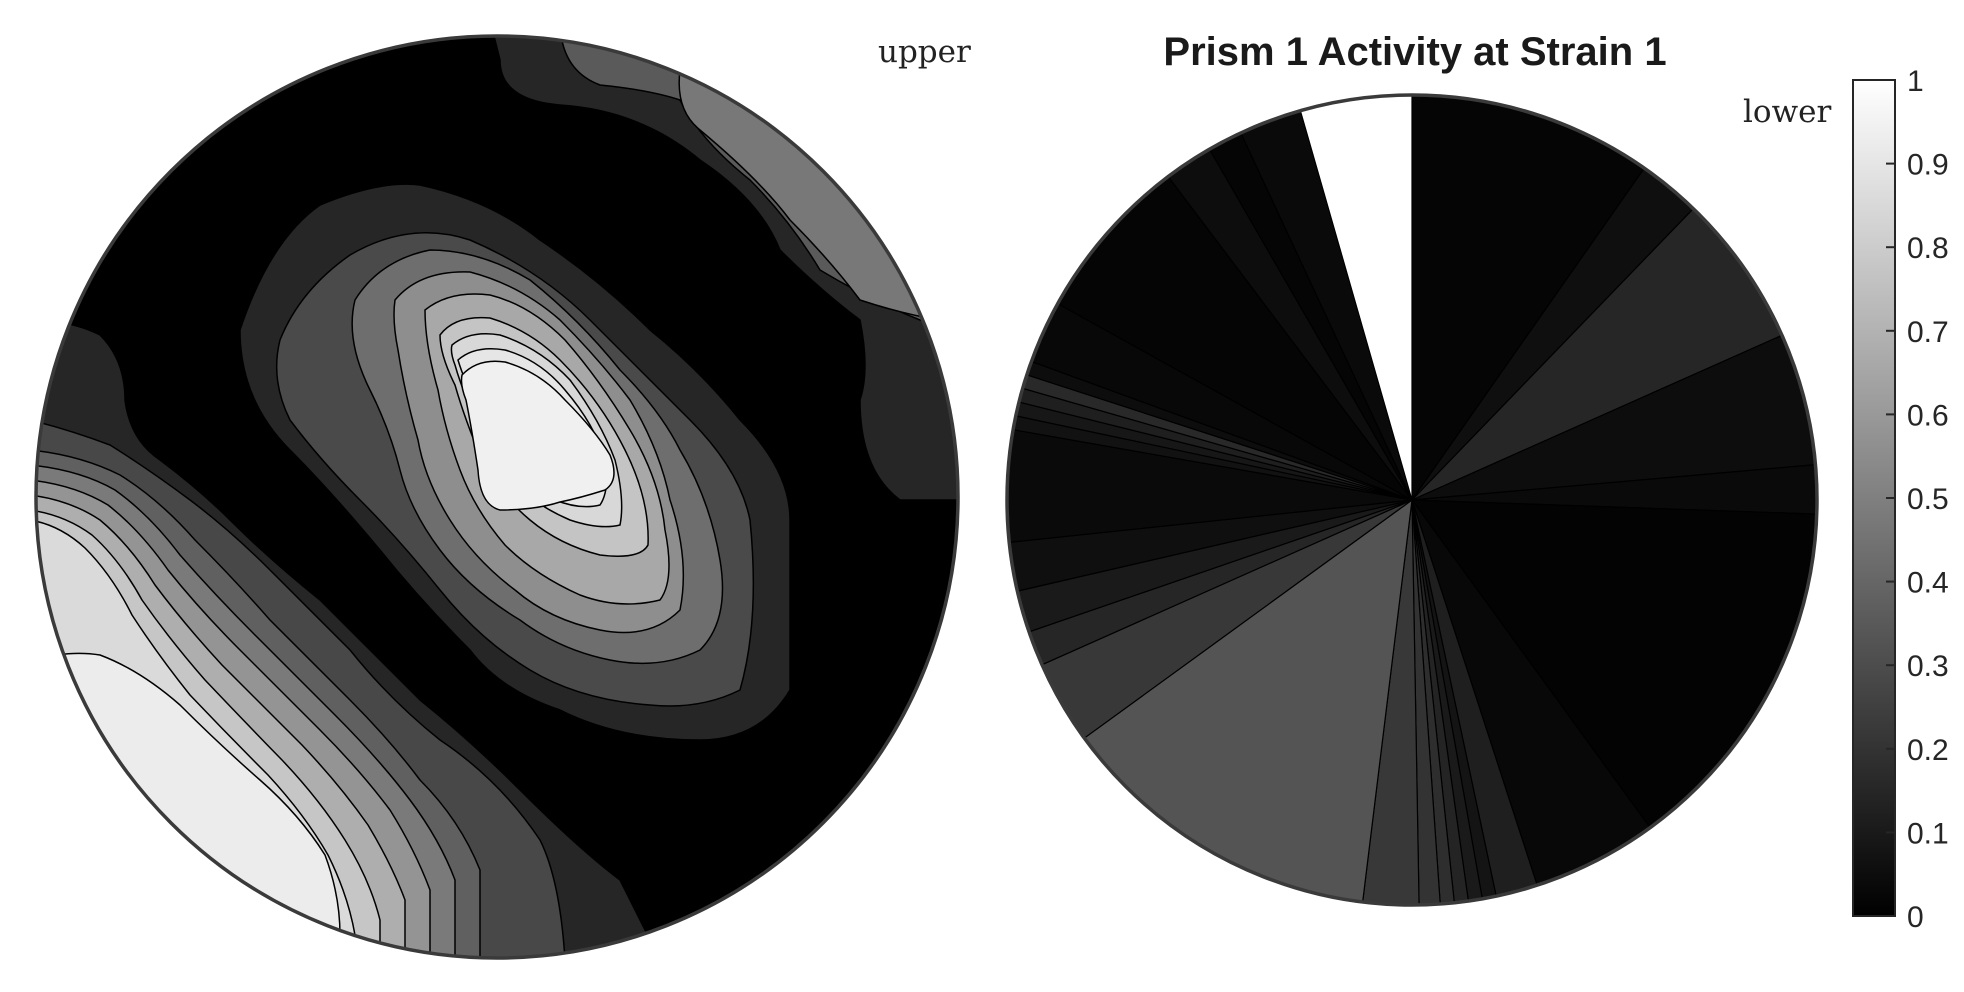 The height and width of the screenshot is (992, 1964). What do you see at coordinates (1928, 750) in the screenshot?
I see `colorbar-tick-label-2: 0.2` at bounding box center [1928, 750].